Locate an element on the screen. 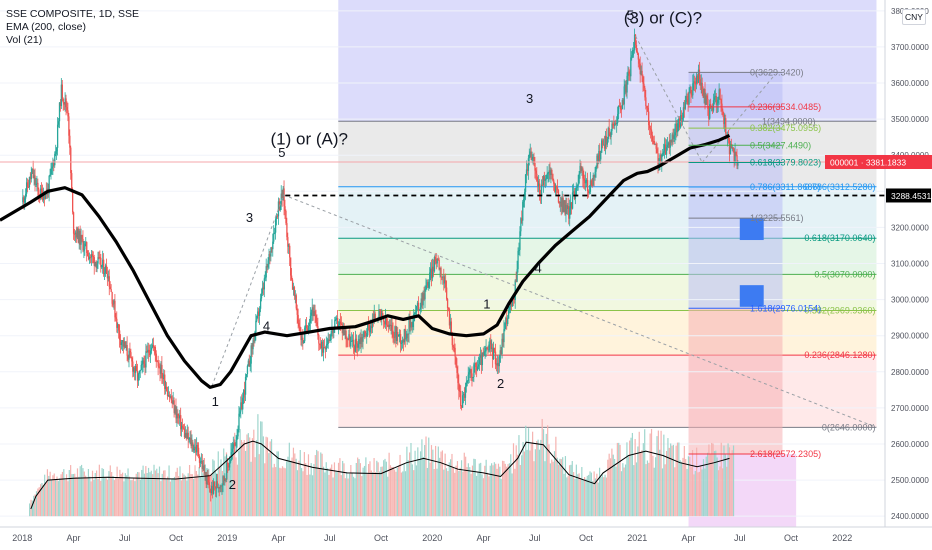  time-tick-label: 2022 is located at coordinates (842, 538).